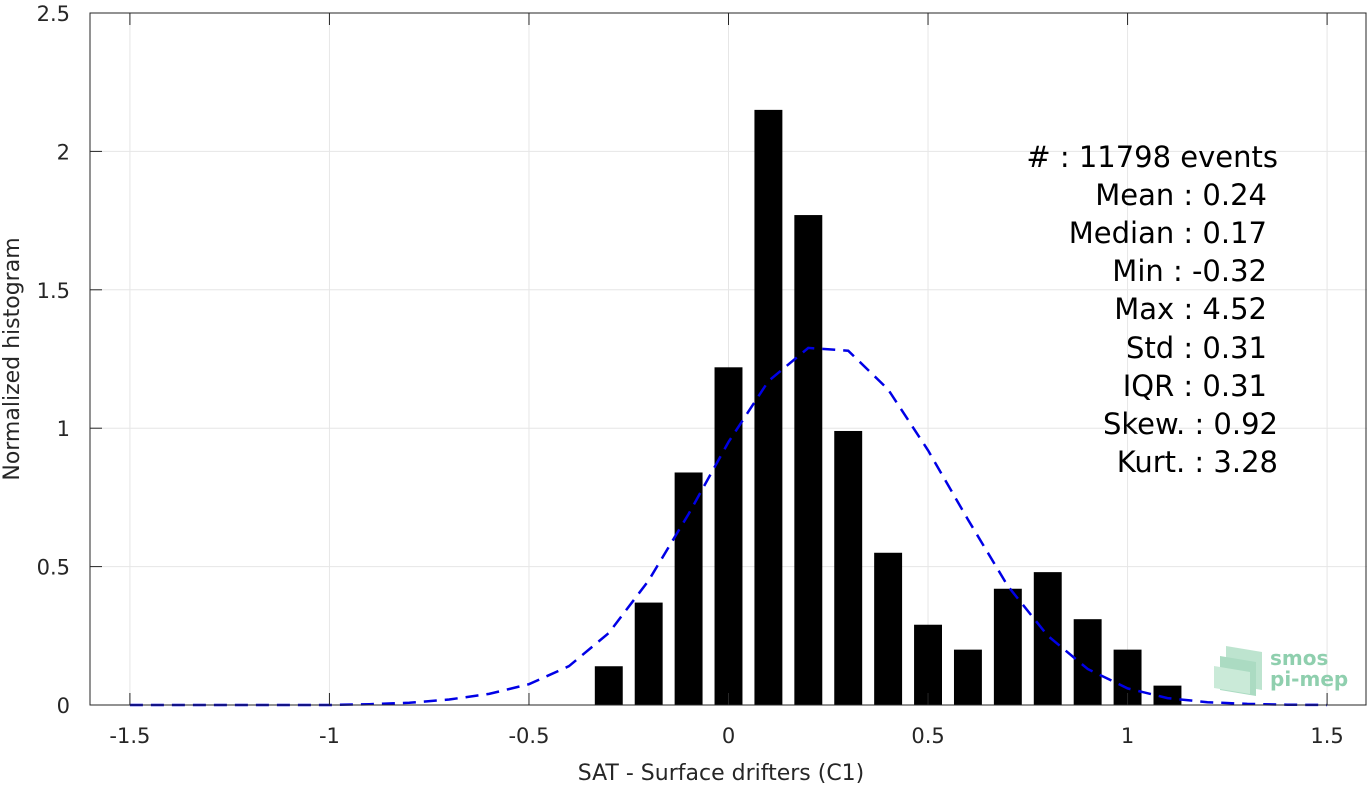 This screenshot has width=1367, height=785. Describe the element at coordinates (1152, 157) in the screenshot. I see `stat-events: # : 11798 events` at that location.